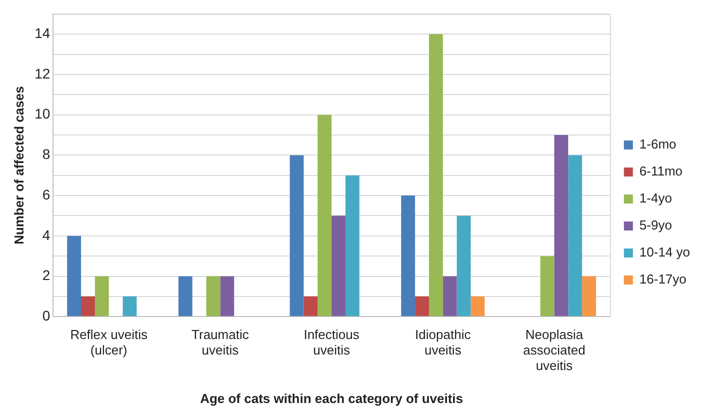 The image size is (708, 415). Describe the element at coordinates (46, 194) in the screenshot. I see `y-tick-label: 6` at that location.